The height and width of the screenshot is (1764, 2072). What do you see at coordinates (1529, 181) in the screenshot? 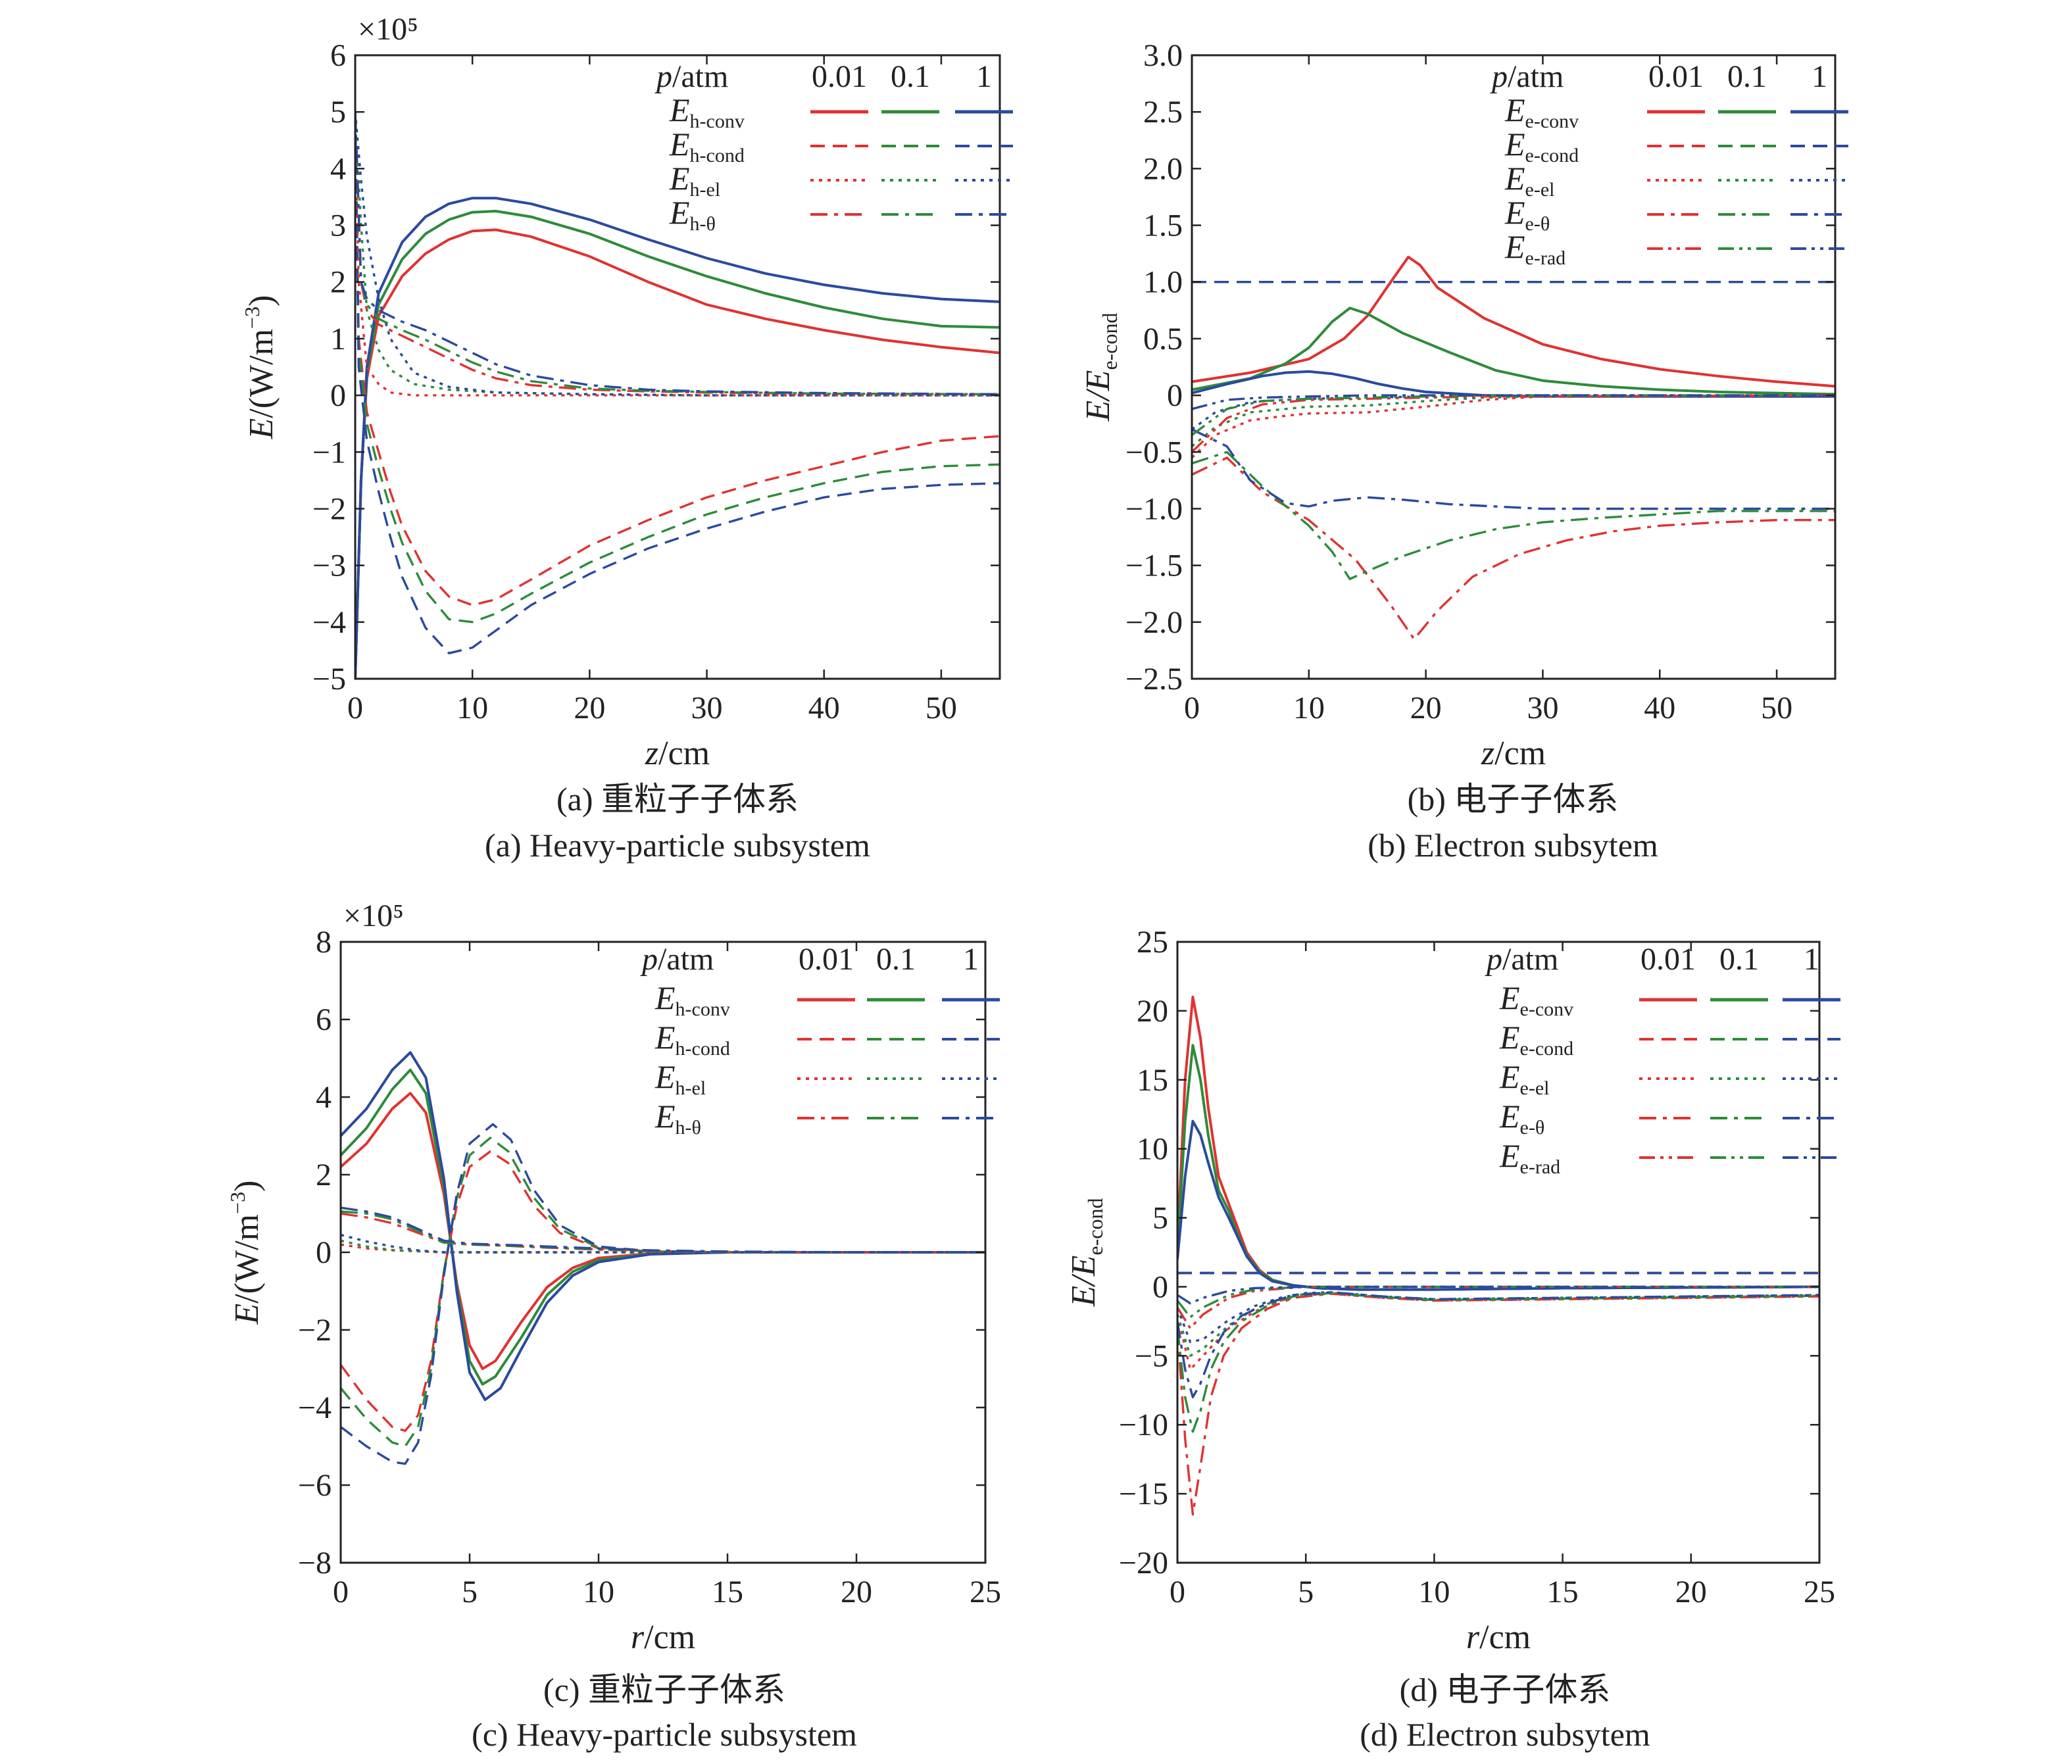
I see `legend-term-e-el: Ee-el` at bounding box center [1529, 181].